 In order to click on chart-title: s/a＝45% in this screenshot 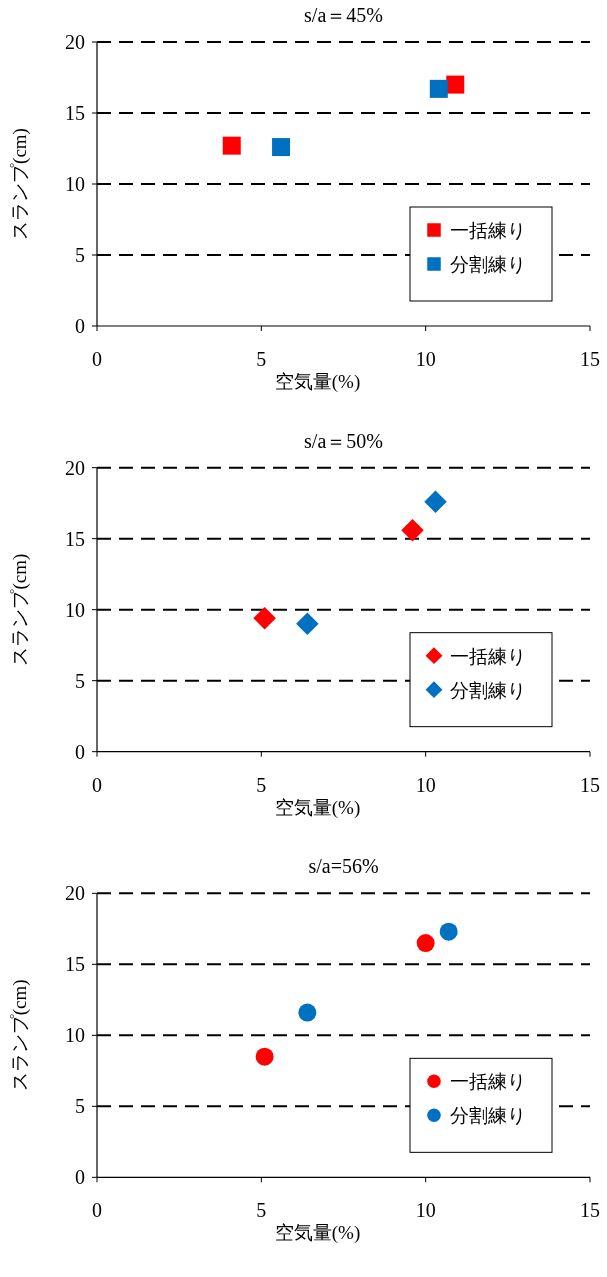, I will do `click(343, 15)`.